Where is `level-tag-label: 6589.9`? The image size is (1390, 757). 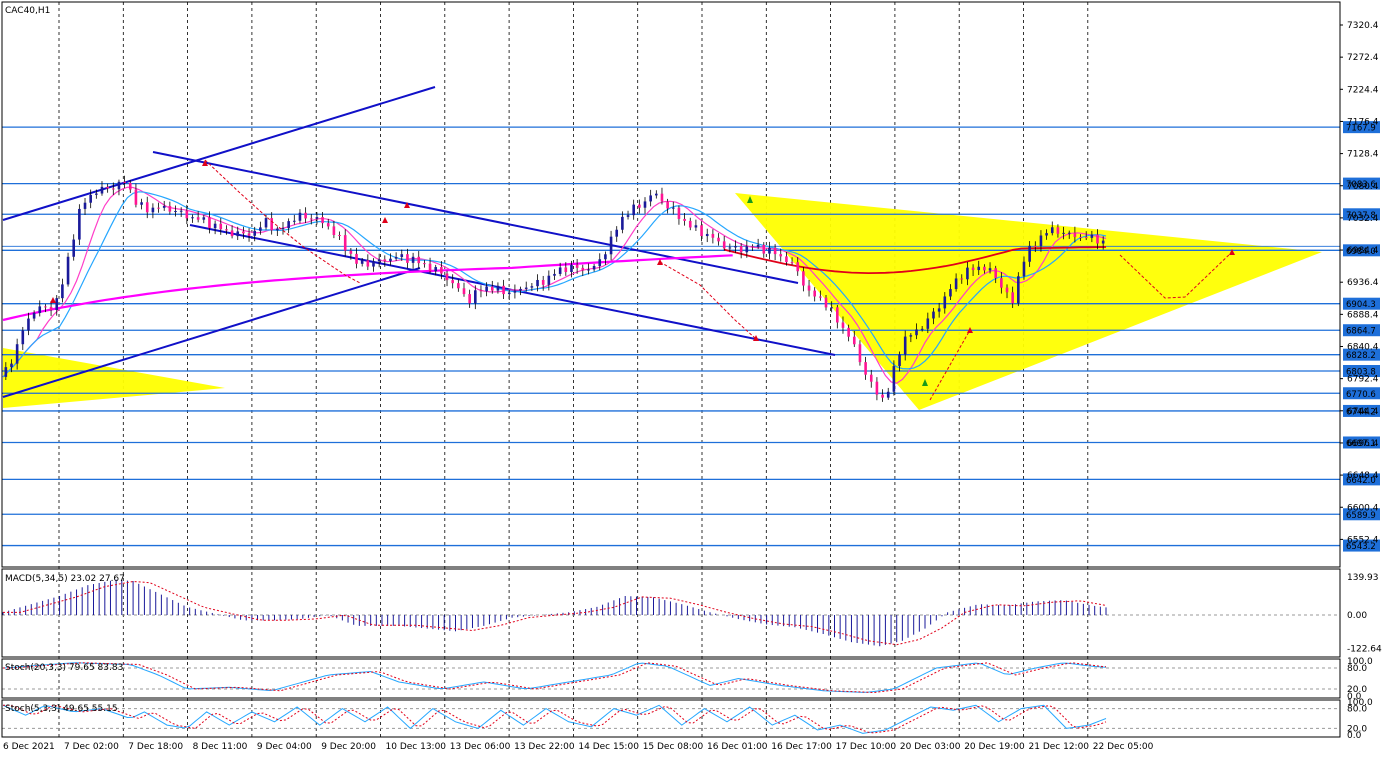 level-tag-label: 6589.9 is located at coordinates (1361, 516).